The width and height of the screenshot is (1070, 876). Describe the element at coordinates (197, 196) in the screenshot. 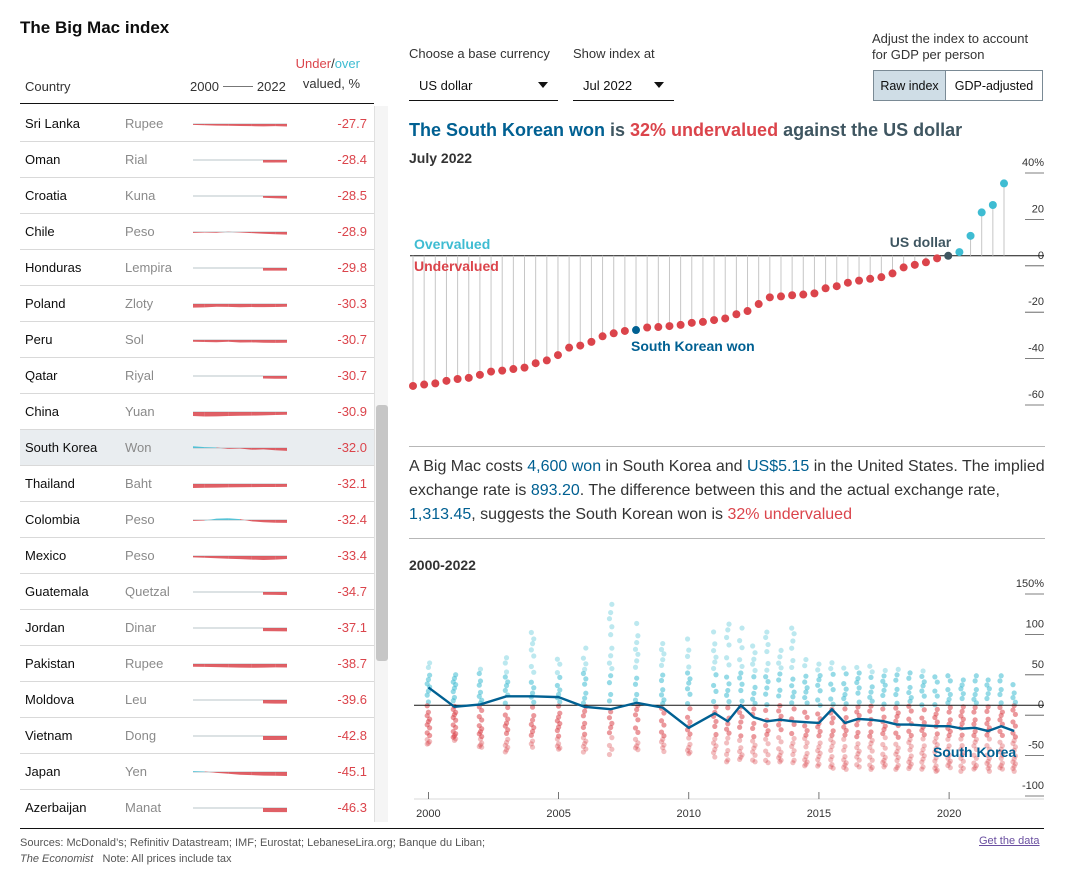

I see `table-row: Croatia Kuna -28.5` at that location.